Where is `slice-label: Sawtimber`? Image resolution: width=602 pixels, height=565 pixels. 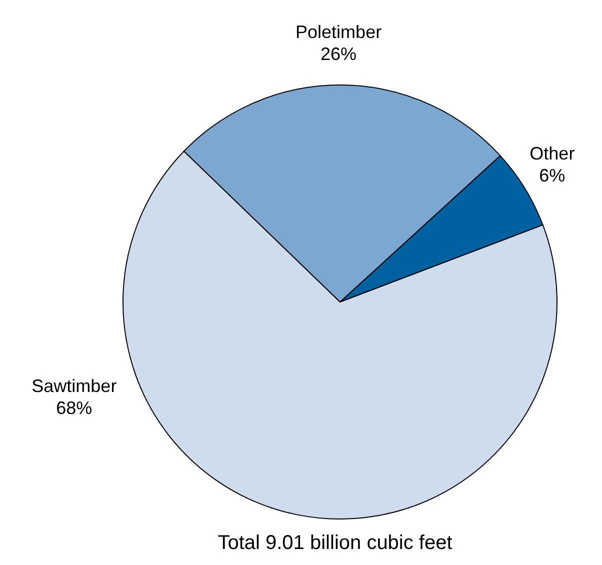 slice-label: Sawtimber is located at coordinates (74, 386).